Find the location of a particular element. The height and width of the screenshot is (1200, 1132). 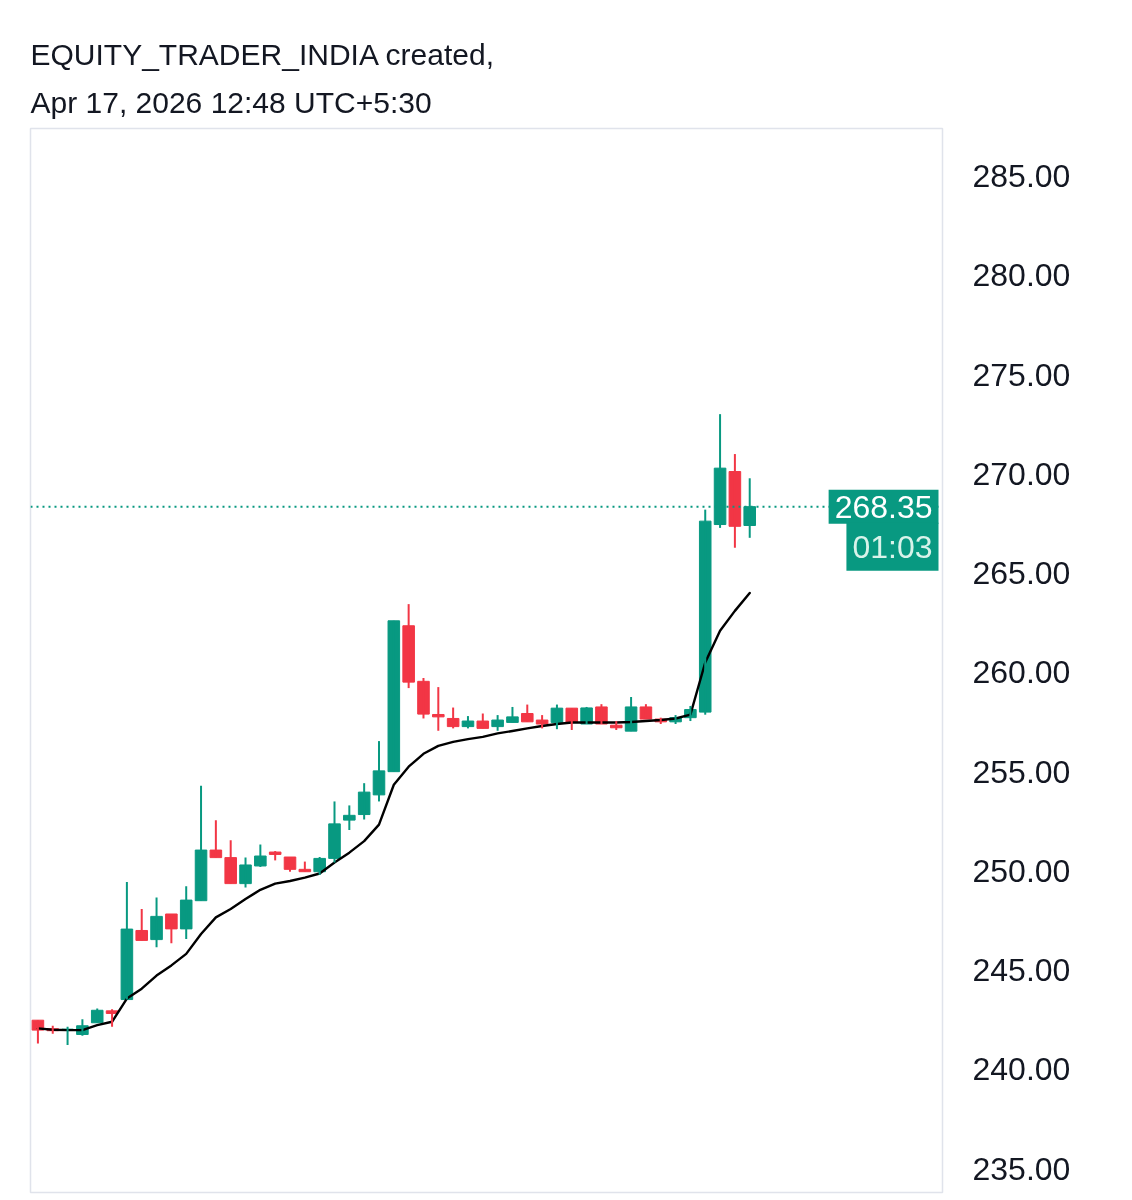

y-tick-label: 270.00 is located at coordinates (1021, 473).